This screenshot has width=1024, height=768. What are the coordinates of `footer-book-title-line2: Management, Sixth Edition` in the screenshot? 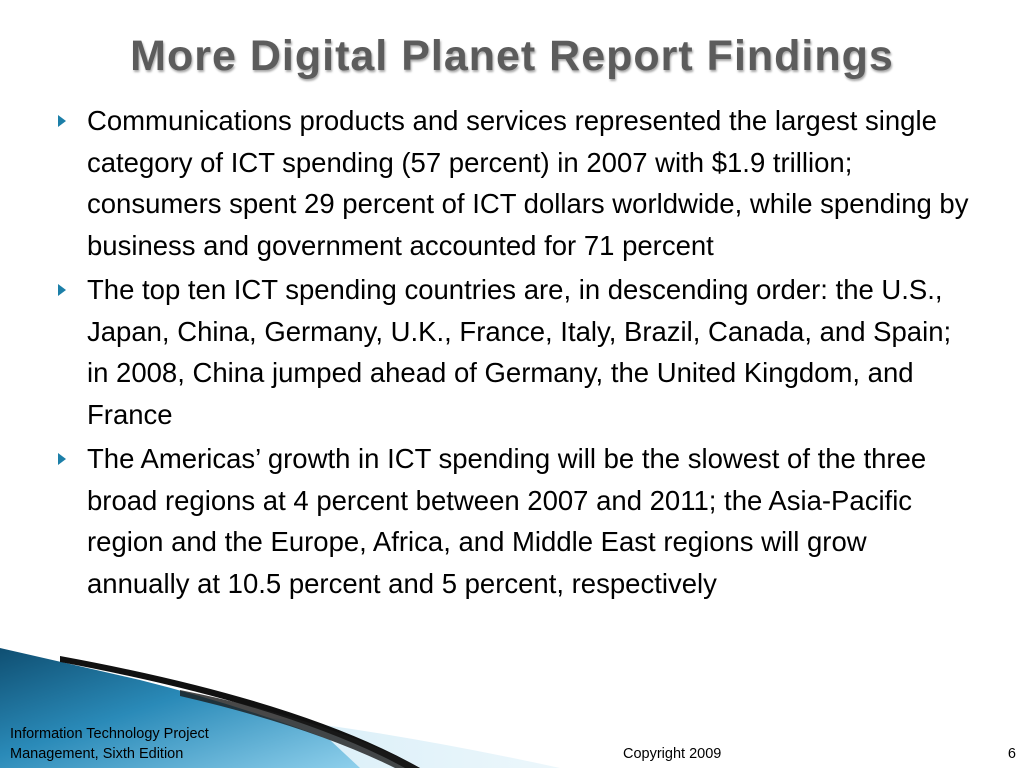 It's located at (97, 754).